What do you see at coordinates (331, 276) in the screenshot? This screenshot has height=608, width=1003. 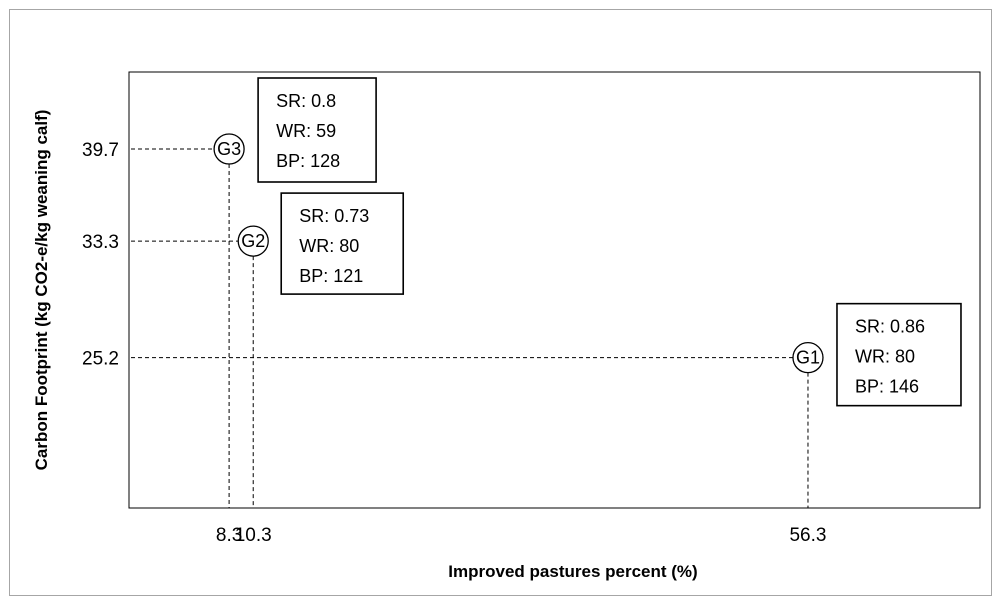 I see `g2-annotation-line: BP: 121` at bounding box center [331, 276].